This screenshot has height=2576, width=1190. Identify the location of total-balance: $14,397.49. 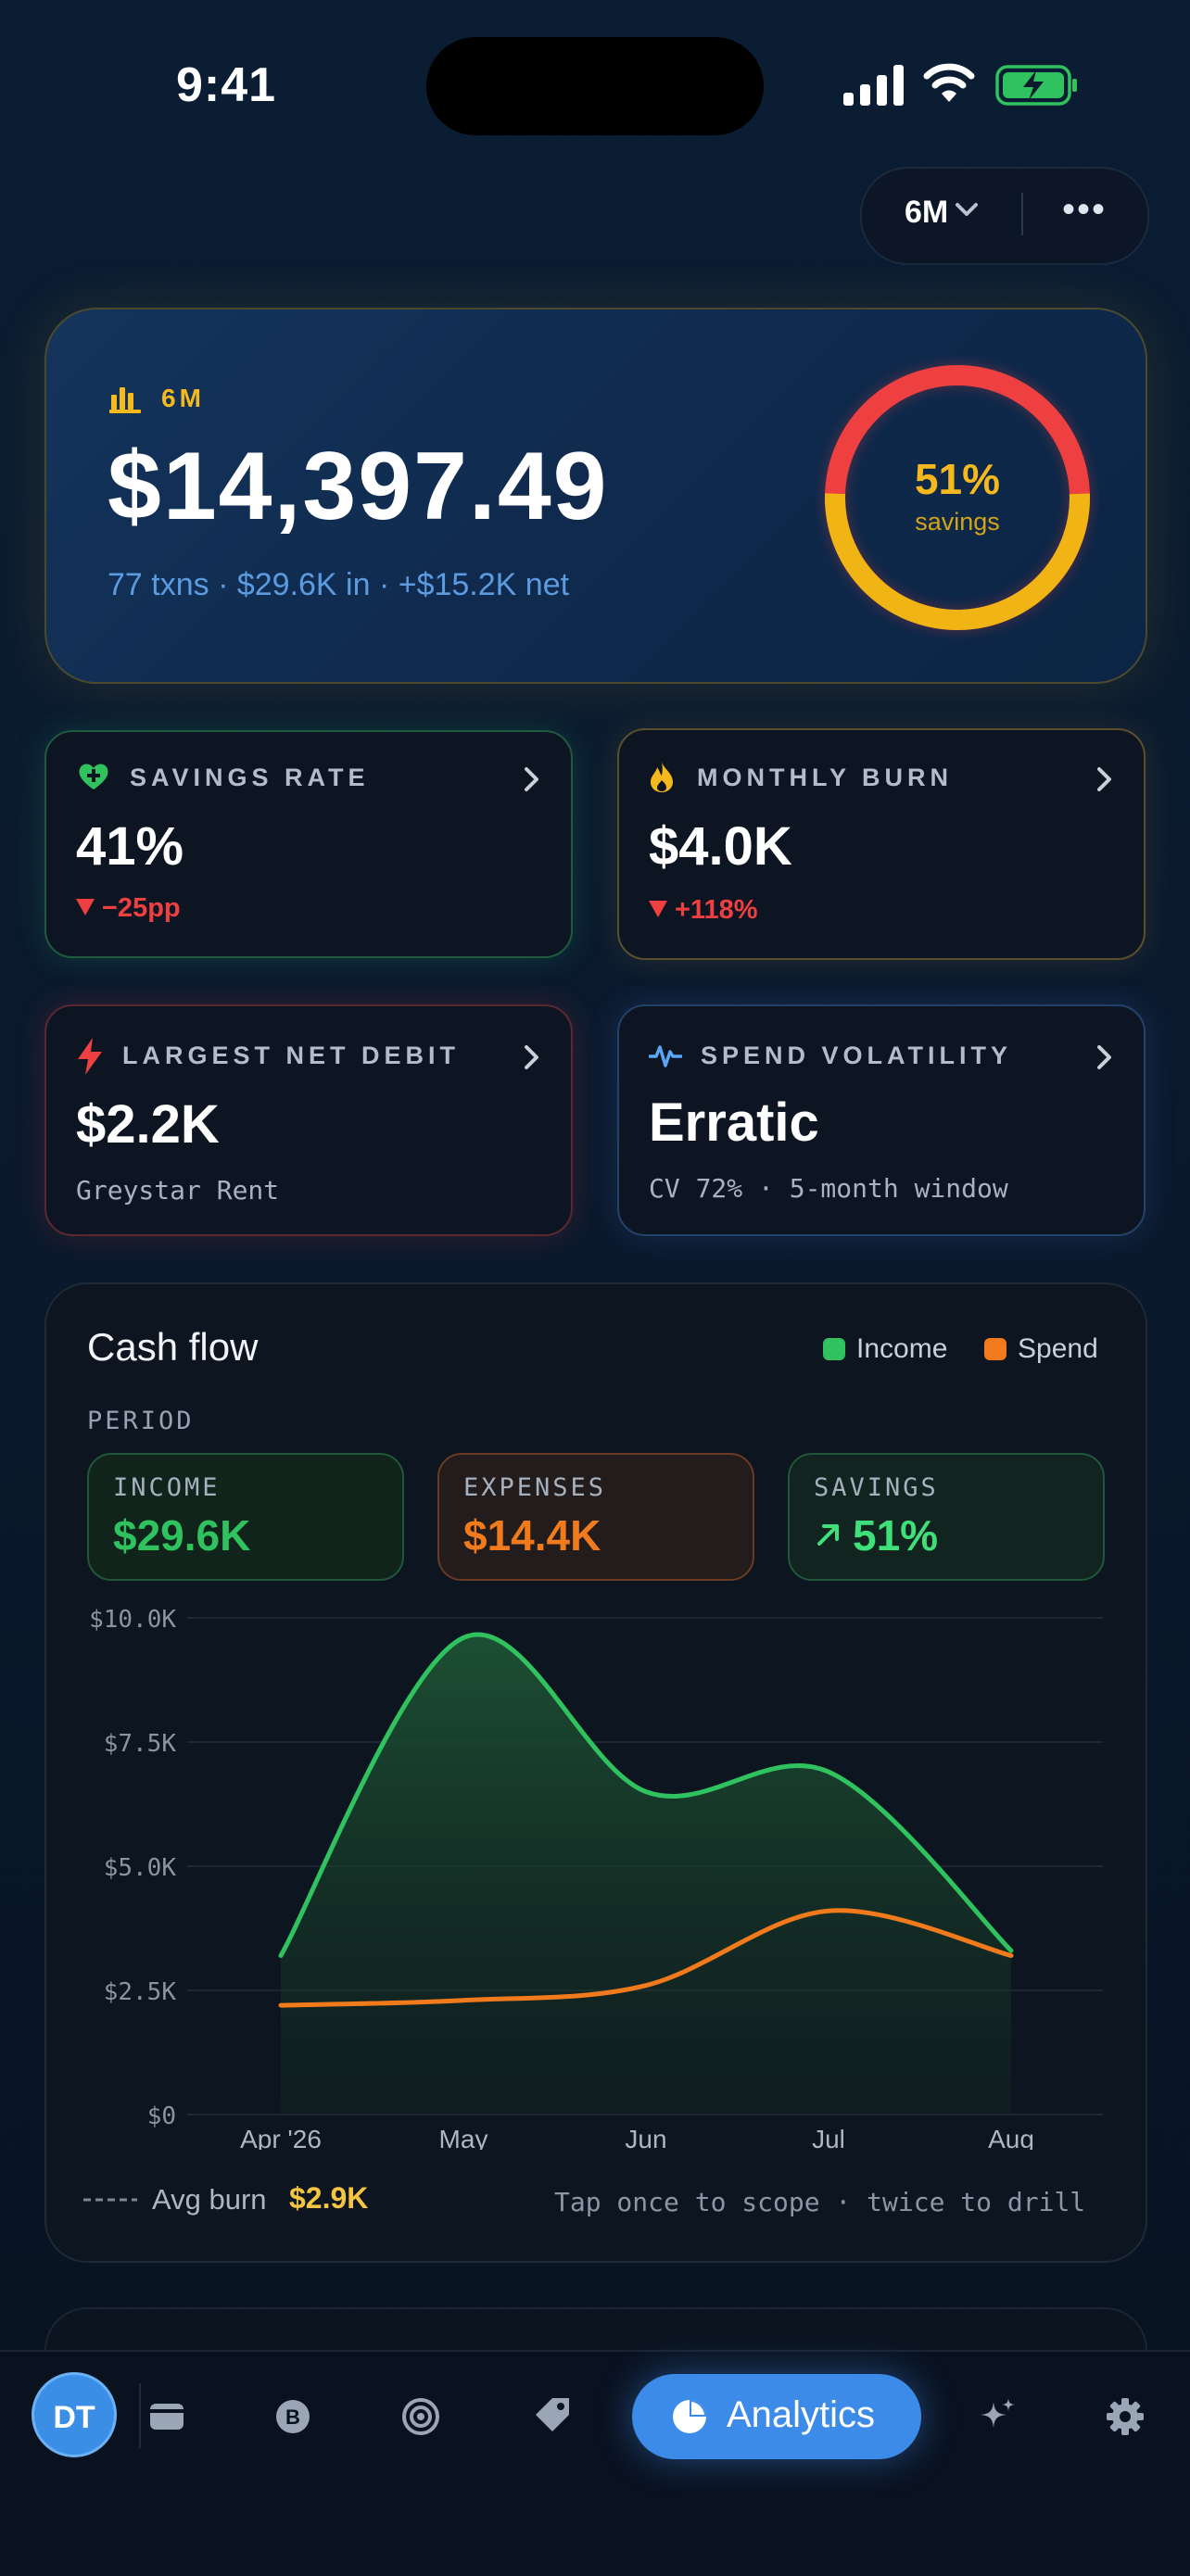
(358, 486).